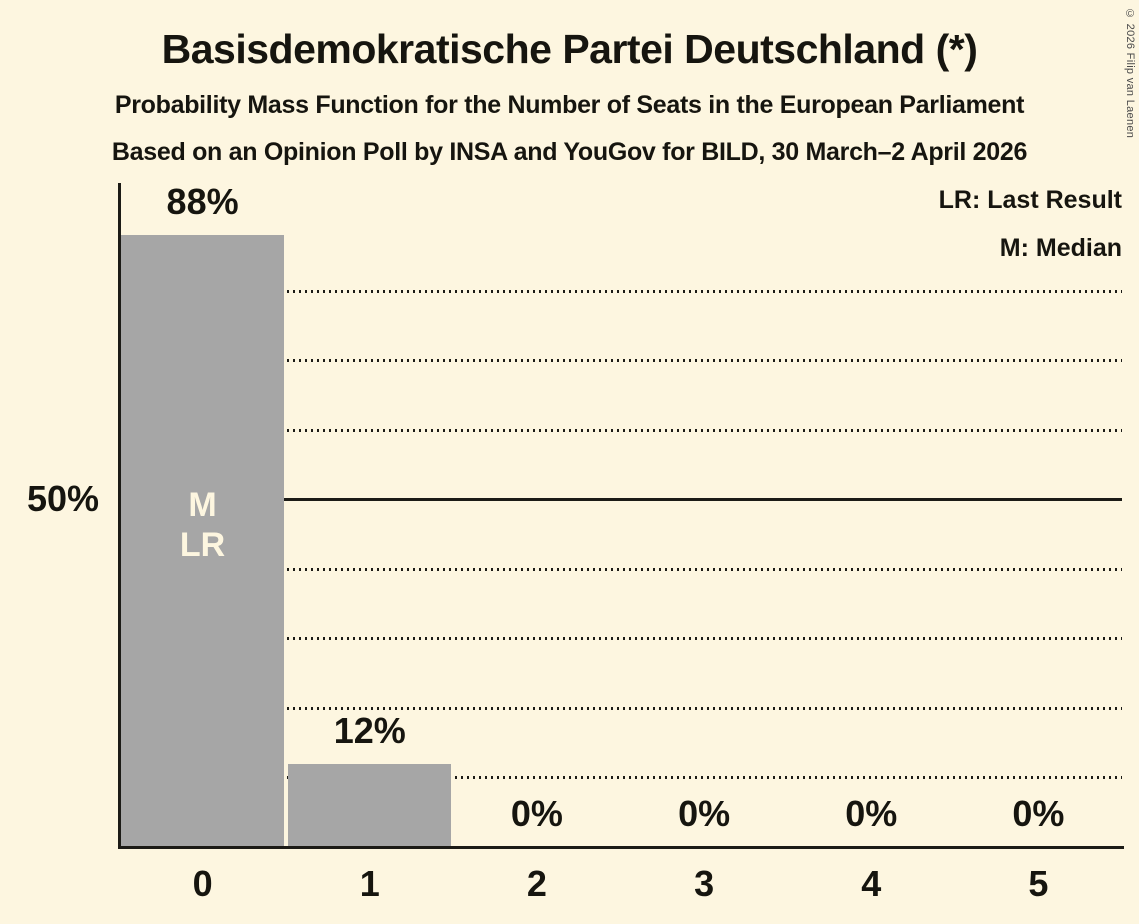 This screenshot has width=1139, height=924. What do you see at coordinates (536, 883) in the screenshot?
I see `x-tick-label-2: 2` at bounding box center [536, 883].